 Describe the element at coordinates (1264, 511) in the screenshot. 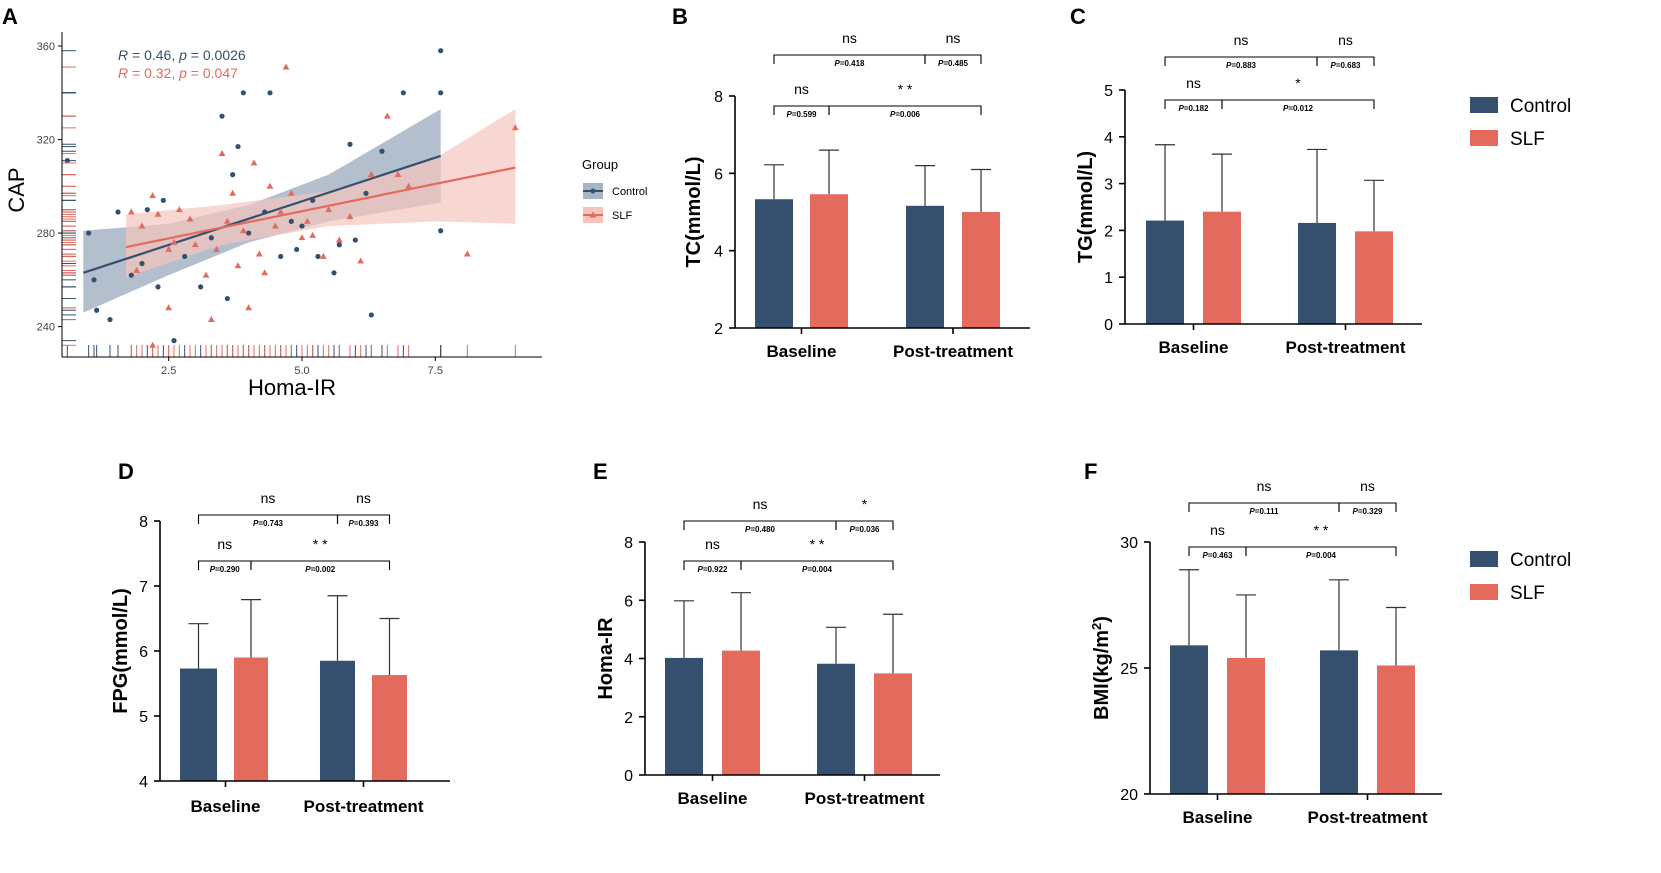

I see `p-value-label: P=0.111` at that location.